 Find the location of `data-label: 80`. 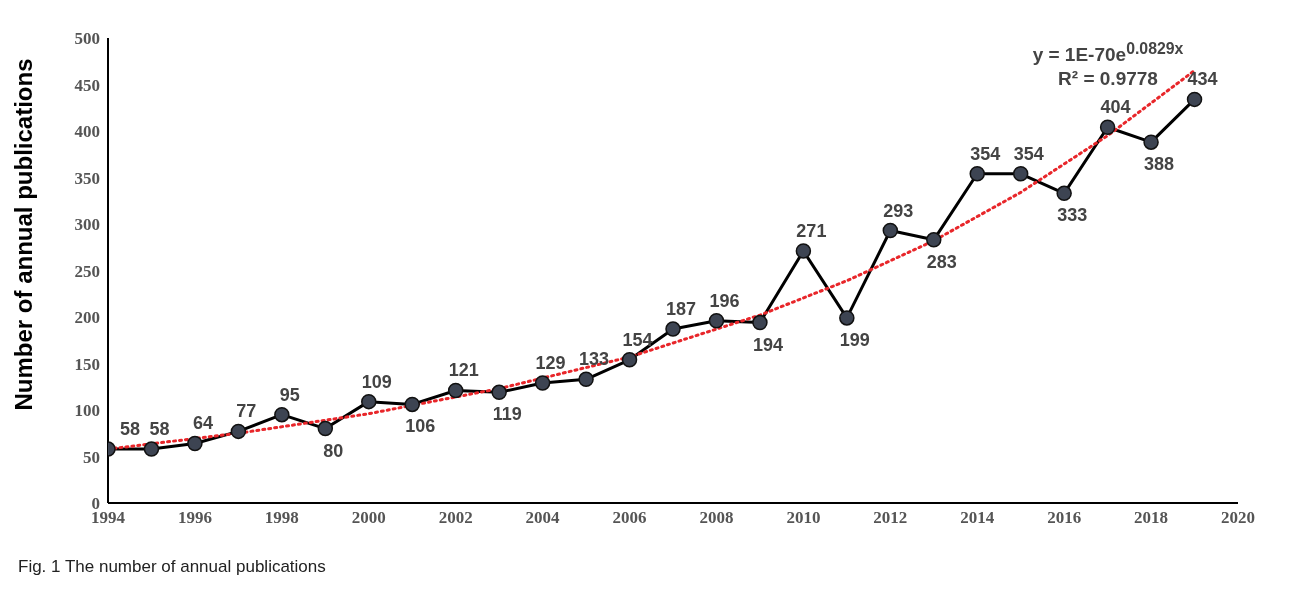

data-label: 80 is located at coordinates (333, 450).